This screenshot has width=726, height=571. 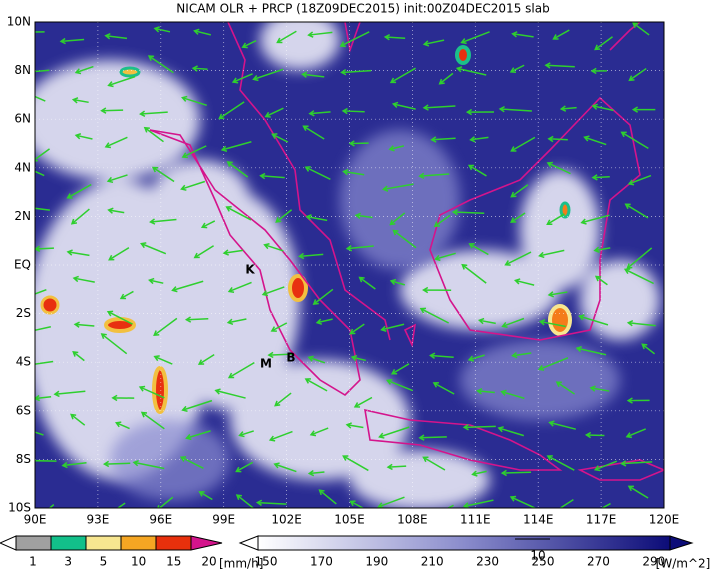 What do you see at coordinates (23, 459) in the screenshot?
I see `lat-label: 8S` at bounding box center [23, 459].